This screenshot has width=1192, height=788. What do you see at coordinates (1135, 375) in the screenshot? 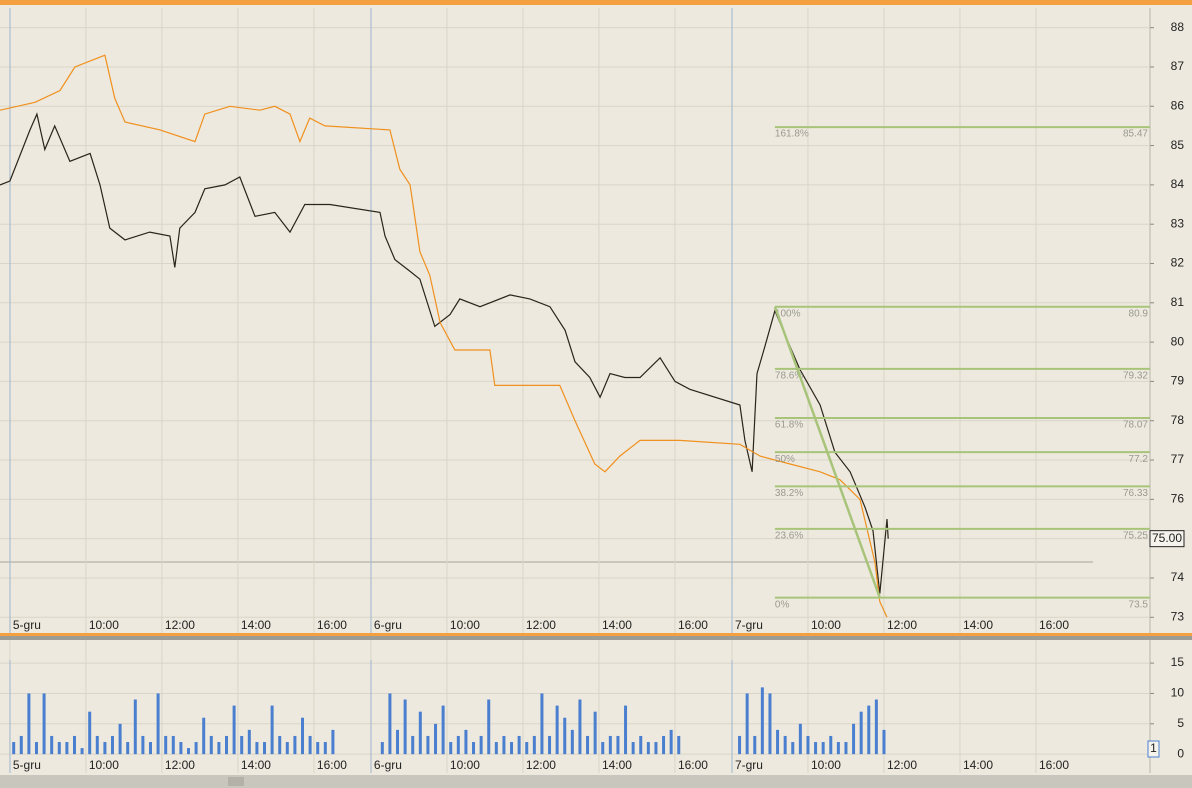
I see `fib-value: 79.32` at bounding box center [1135, 375].